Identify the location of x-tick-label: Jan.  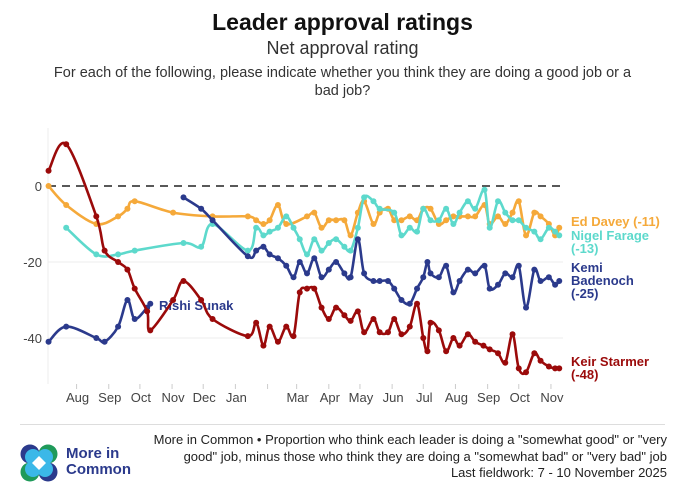
(236, 397).